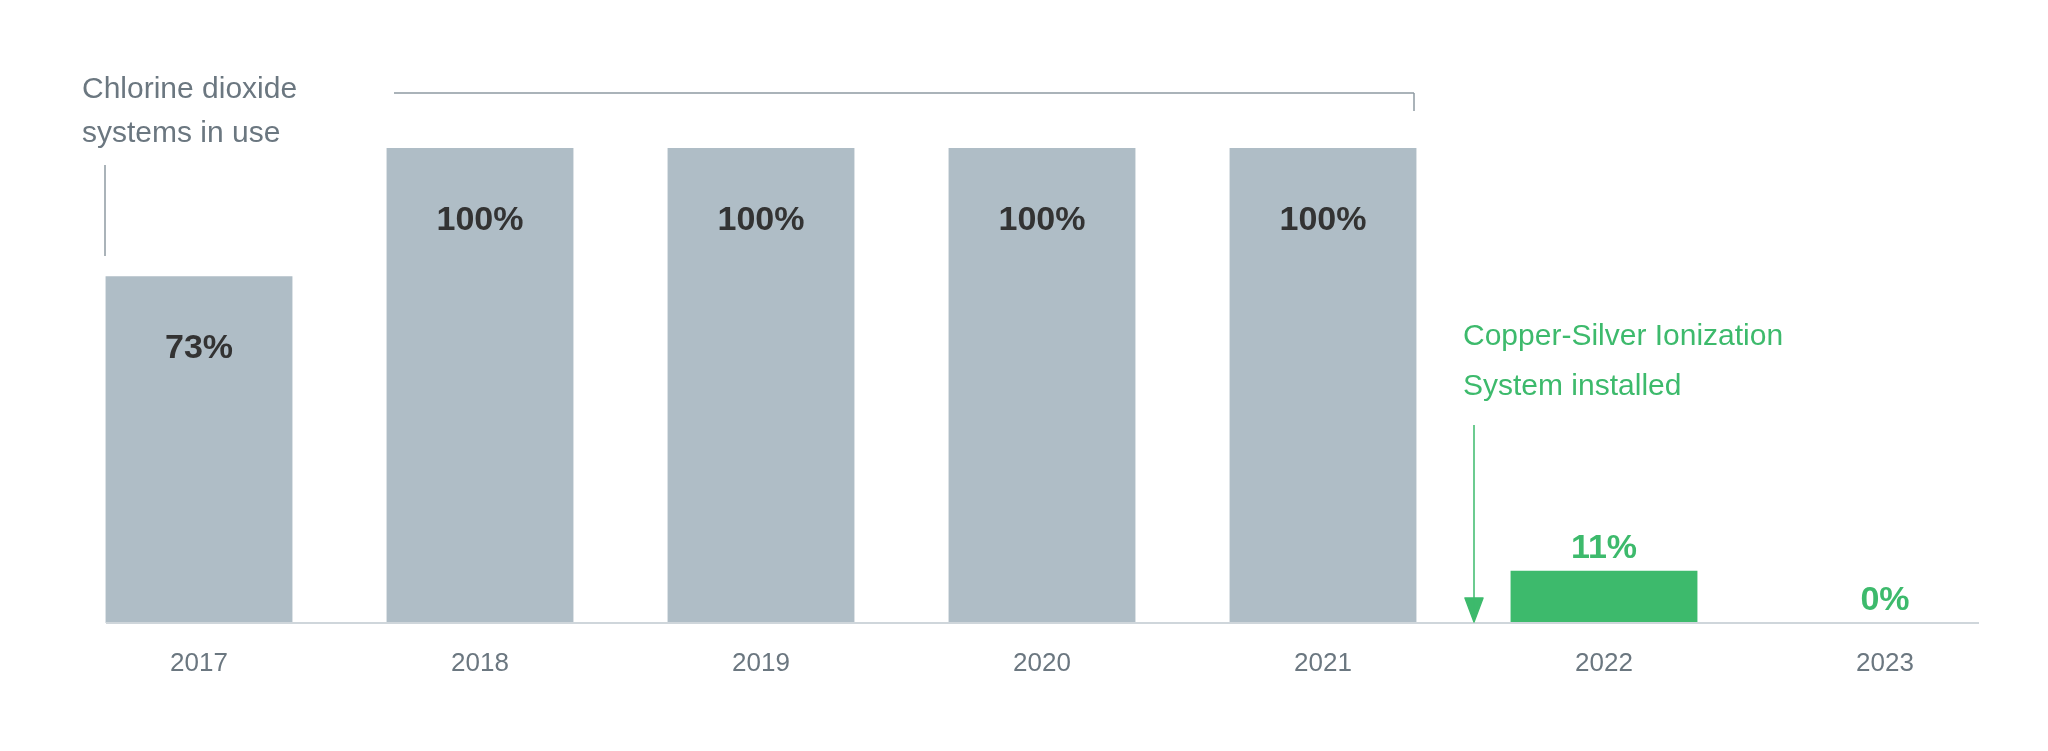 The image size is (2048, 751). I want to click on x-tick-label: 2022, so click(1604, 661).